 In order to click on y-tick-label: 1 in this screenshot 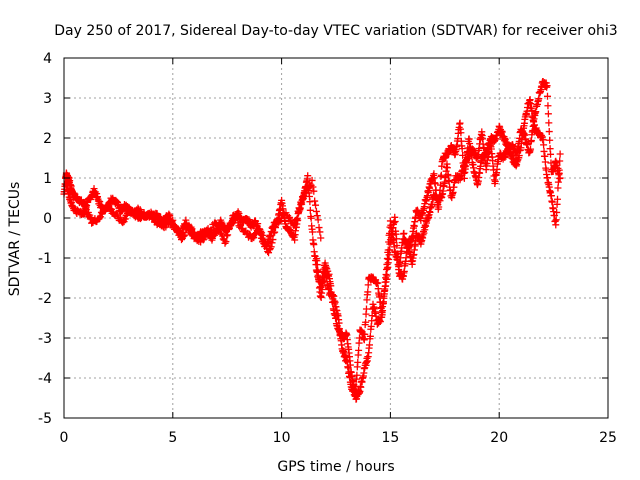, I will do `click(47, 179)`.